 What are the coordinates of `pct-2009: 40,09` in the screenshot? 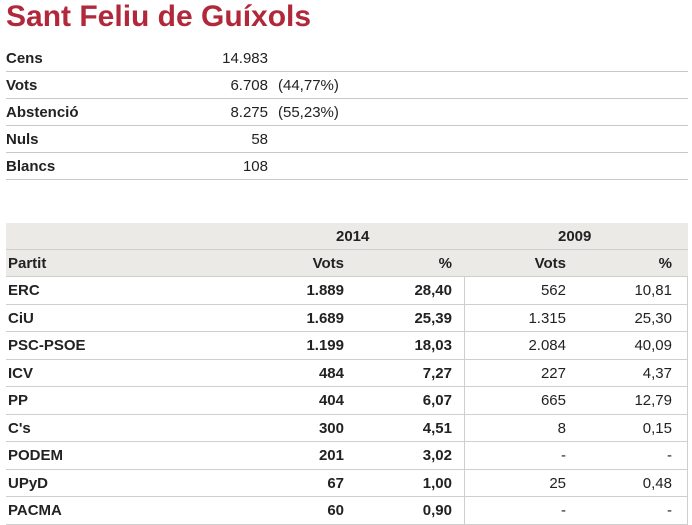 It's located at (653, 345).